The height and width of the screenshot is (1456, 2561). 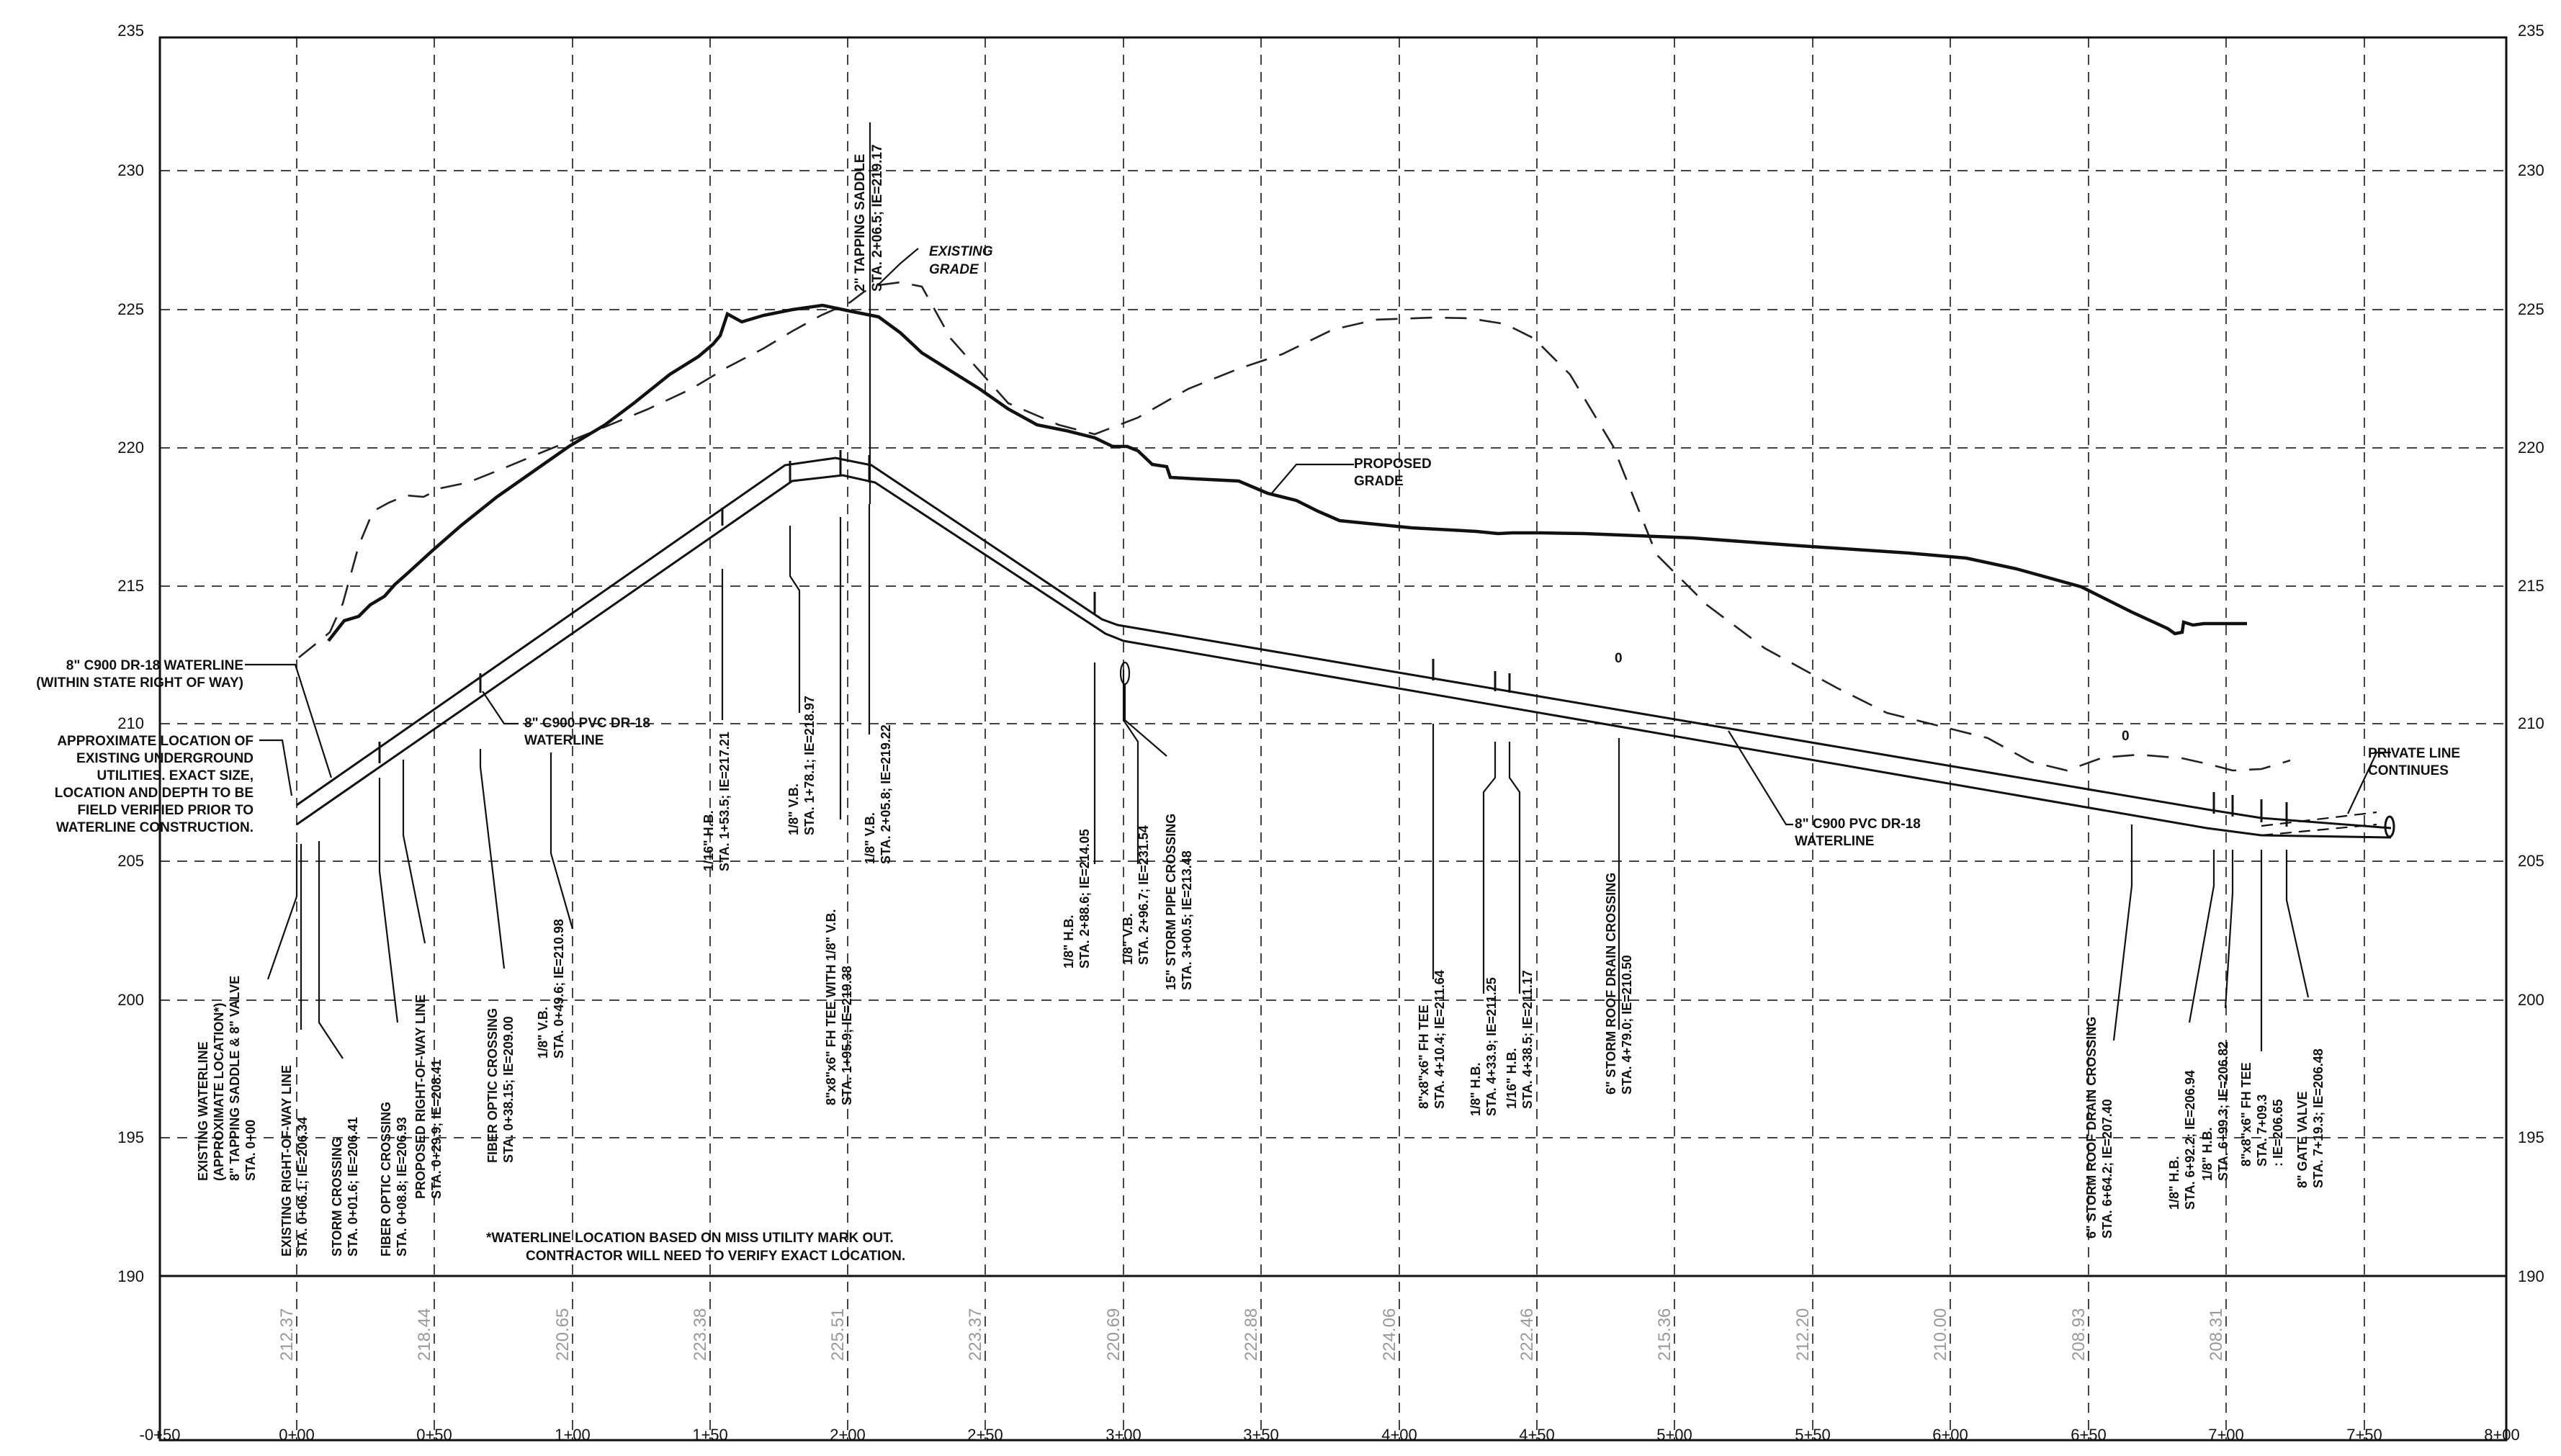 I want to click on svg-text: WATERLINE CONSTRUCTION., so click(x=155, y=827).